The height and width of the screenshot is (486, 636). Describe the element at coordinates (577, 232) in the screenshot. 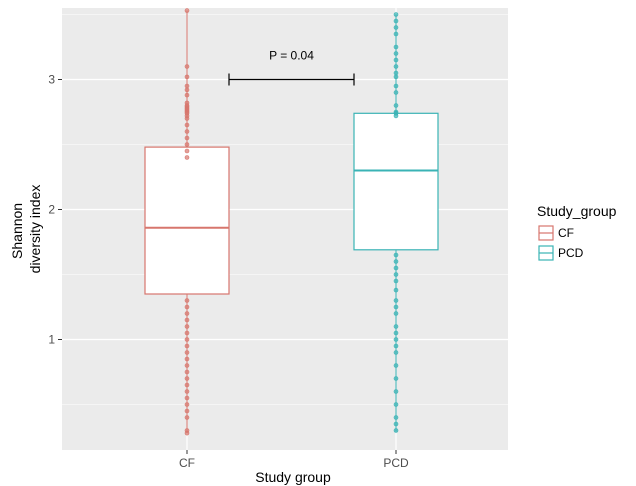

I see `legend: Study_group CF PCD` at that location.